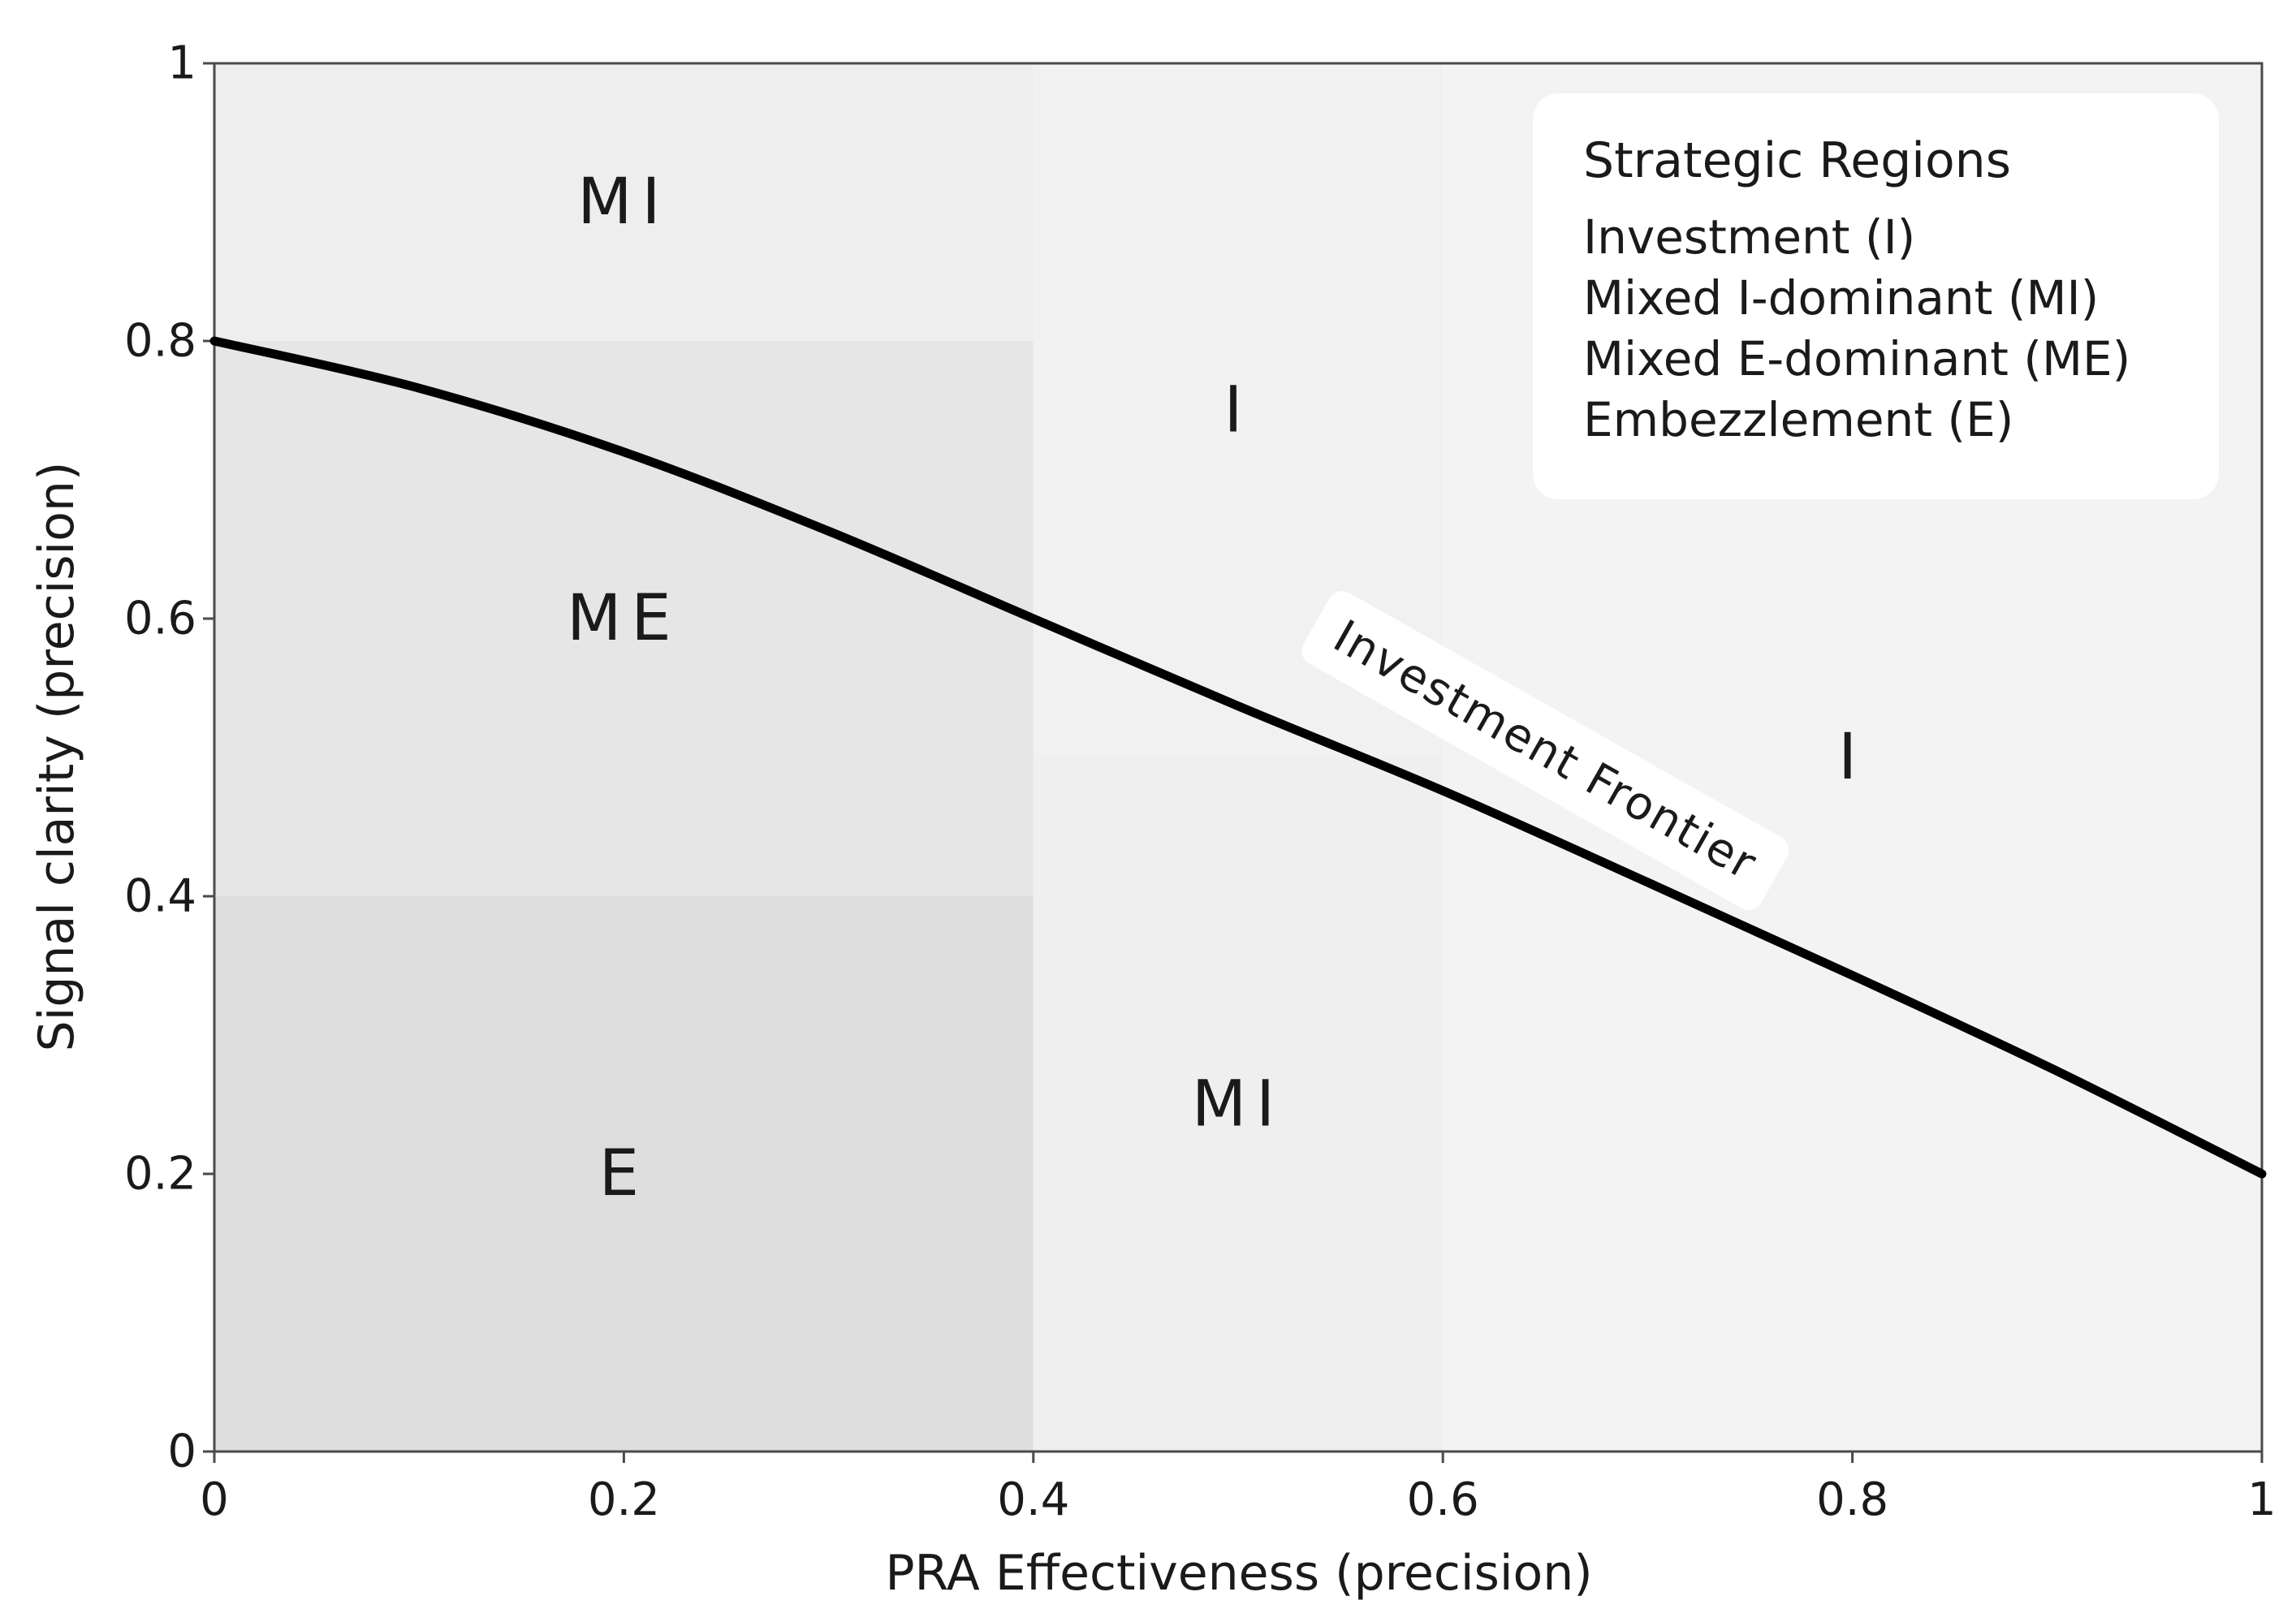 Image resolution: width=2296 pixels, height=1622 pixels. What do you see at coordinates (169, 757) in the screenshot?
I see `y-axis-ticks: 0 0.2 0.4 0.6 0.8 1` at bounding box center [169, 757].